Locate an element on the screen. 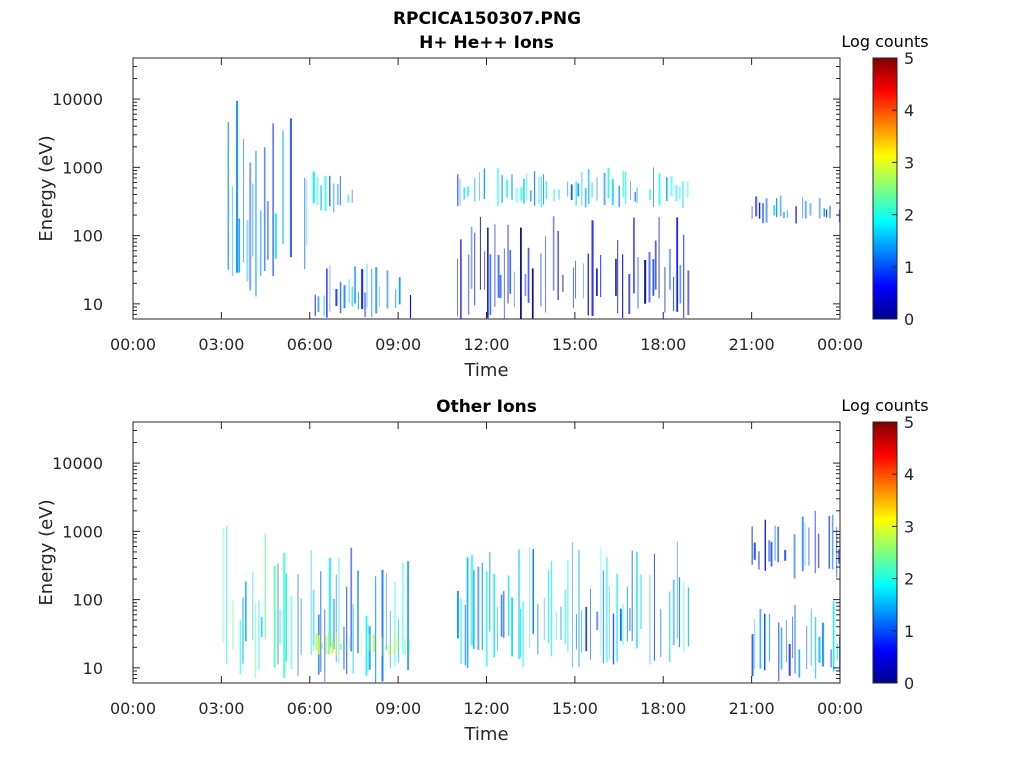 This screenshot has width=1024, height=768. x-tick-label: 00:00 is located at coordinates (133, 708).